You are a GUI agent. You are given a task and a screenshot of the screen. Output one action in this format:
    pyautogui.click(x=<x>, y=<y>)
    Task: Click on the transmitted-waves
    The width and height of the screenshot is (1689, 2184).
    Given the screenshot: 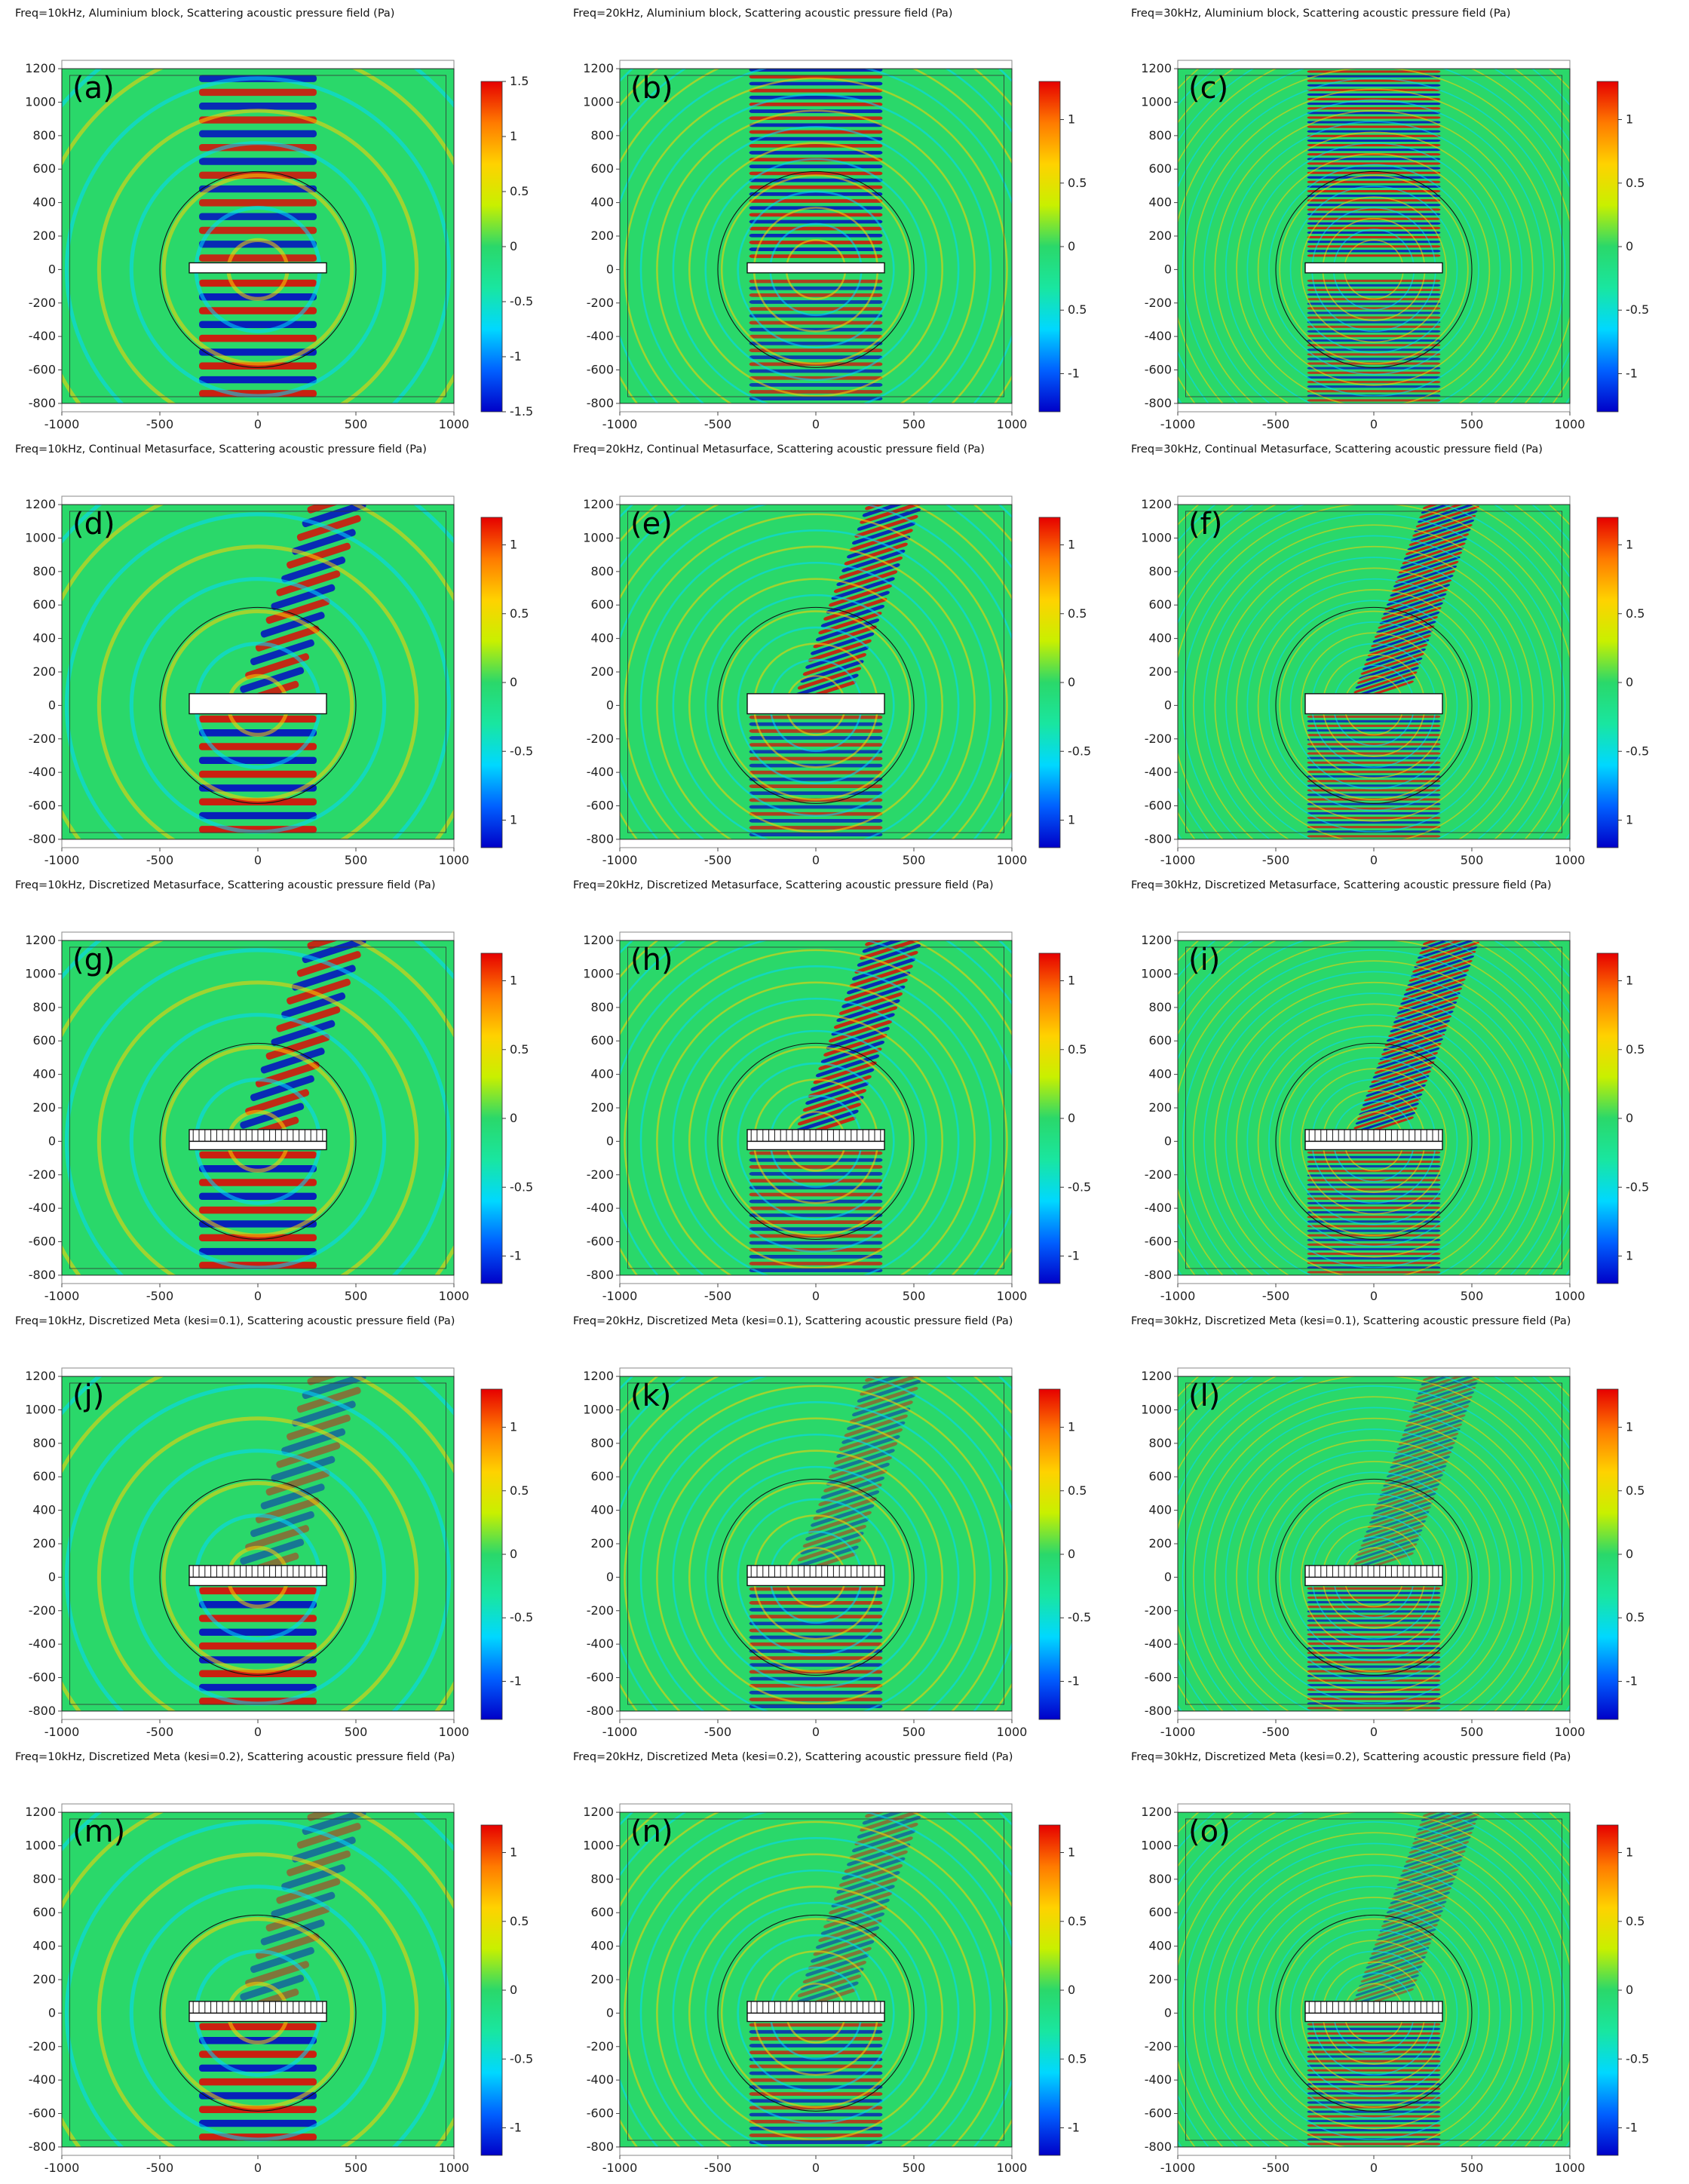 What is the action you would take?
    pyautogui.click(x=860, y=1040)
    